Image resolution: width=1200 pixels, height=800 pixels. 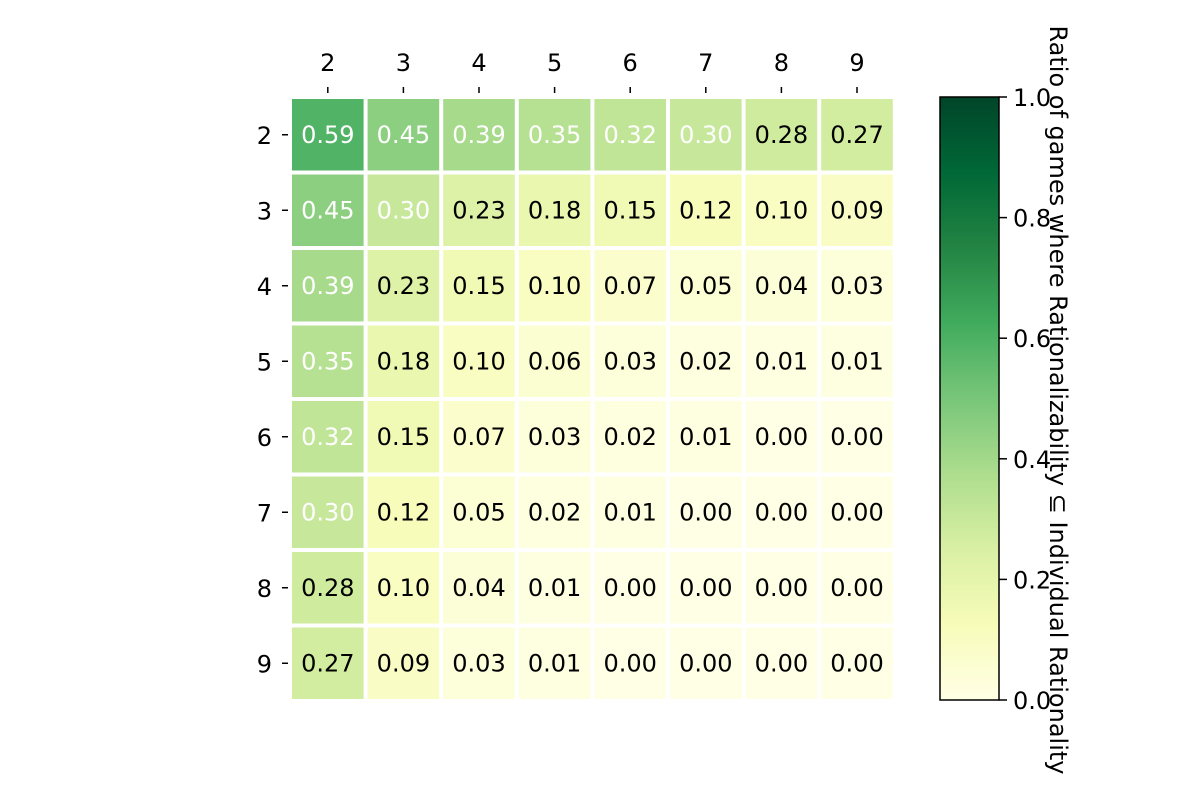 What do you see at coordinates (264, 513) in the screenshot?
I see `y-tick-label: 7` at bounding box center [264, 513].